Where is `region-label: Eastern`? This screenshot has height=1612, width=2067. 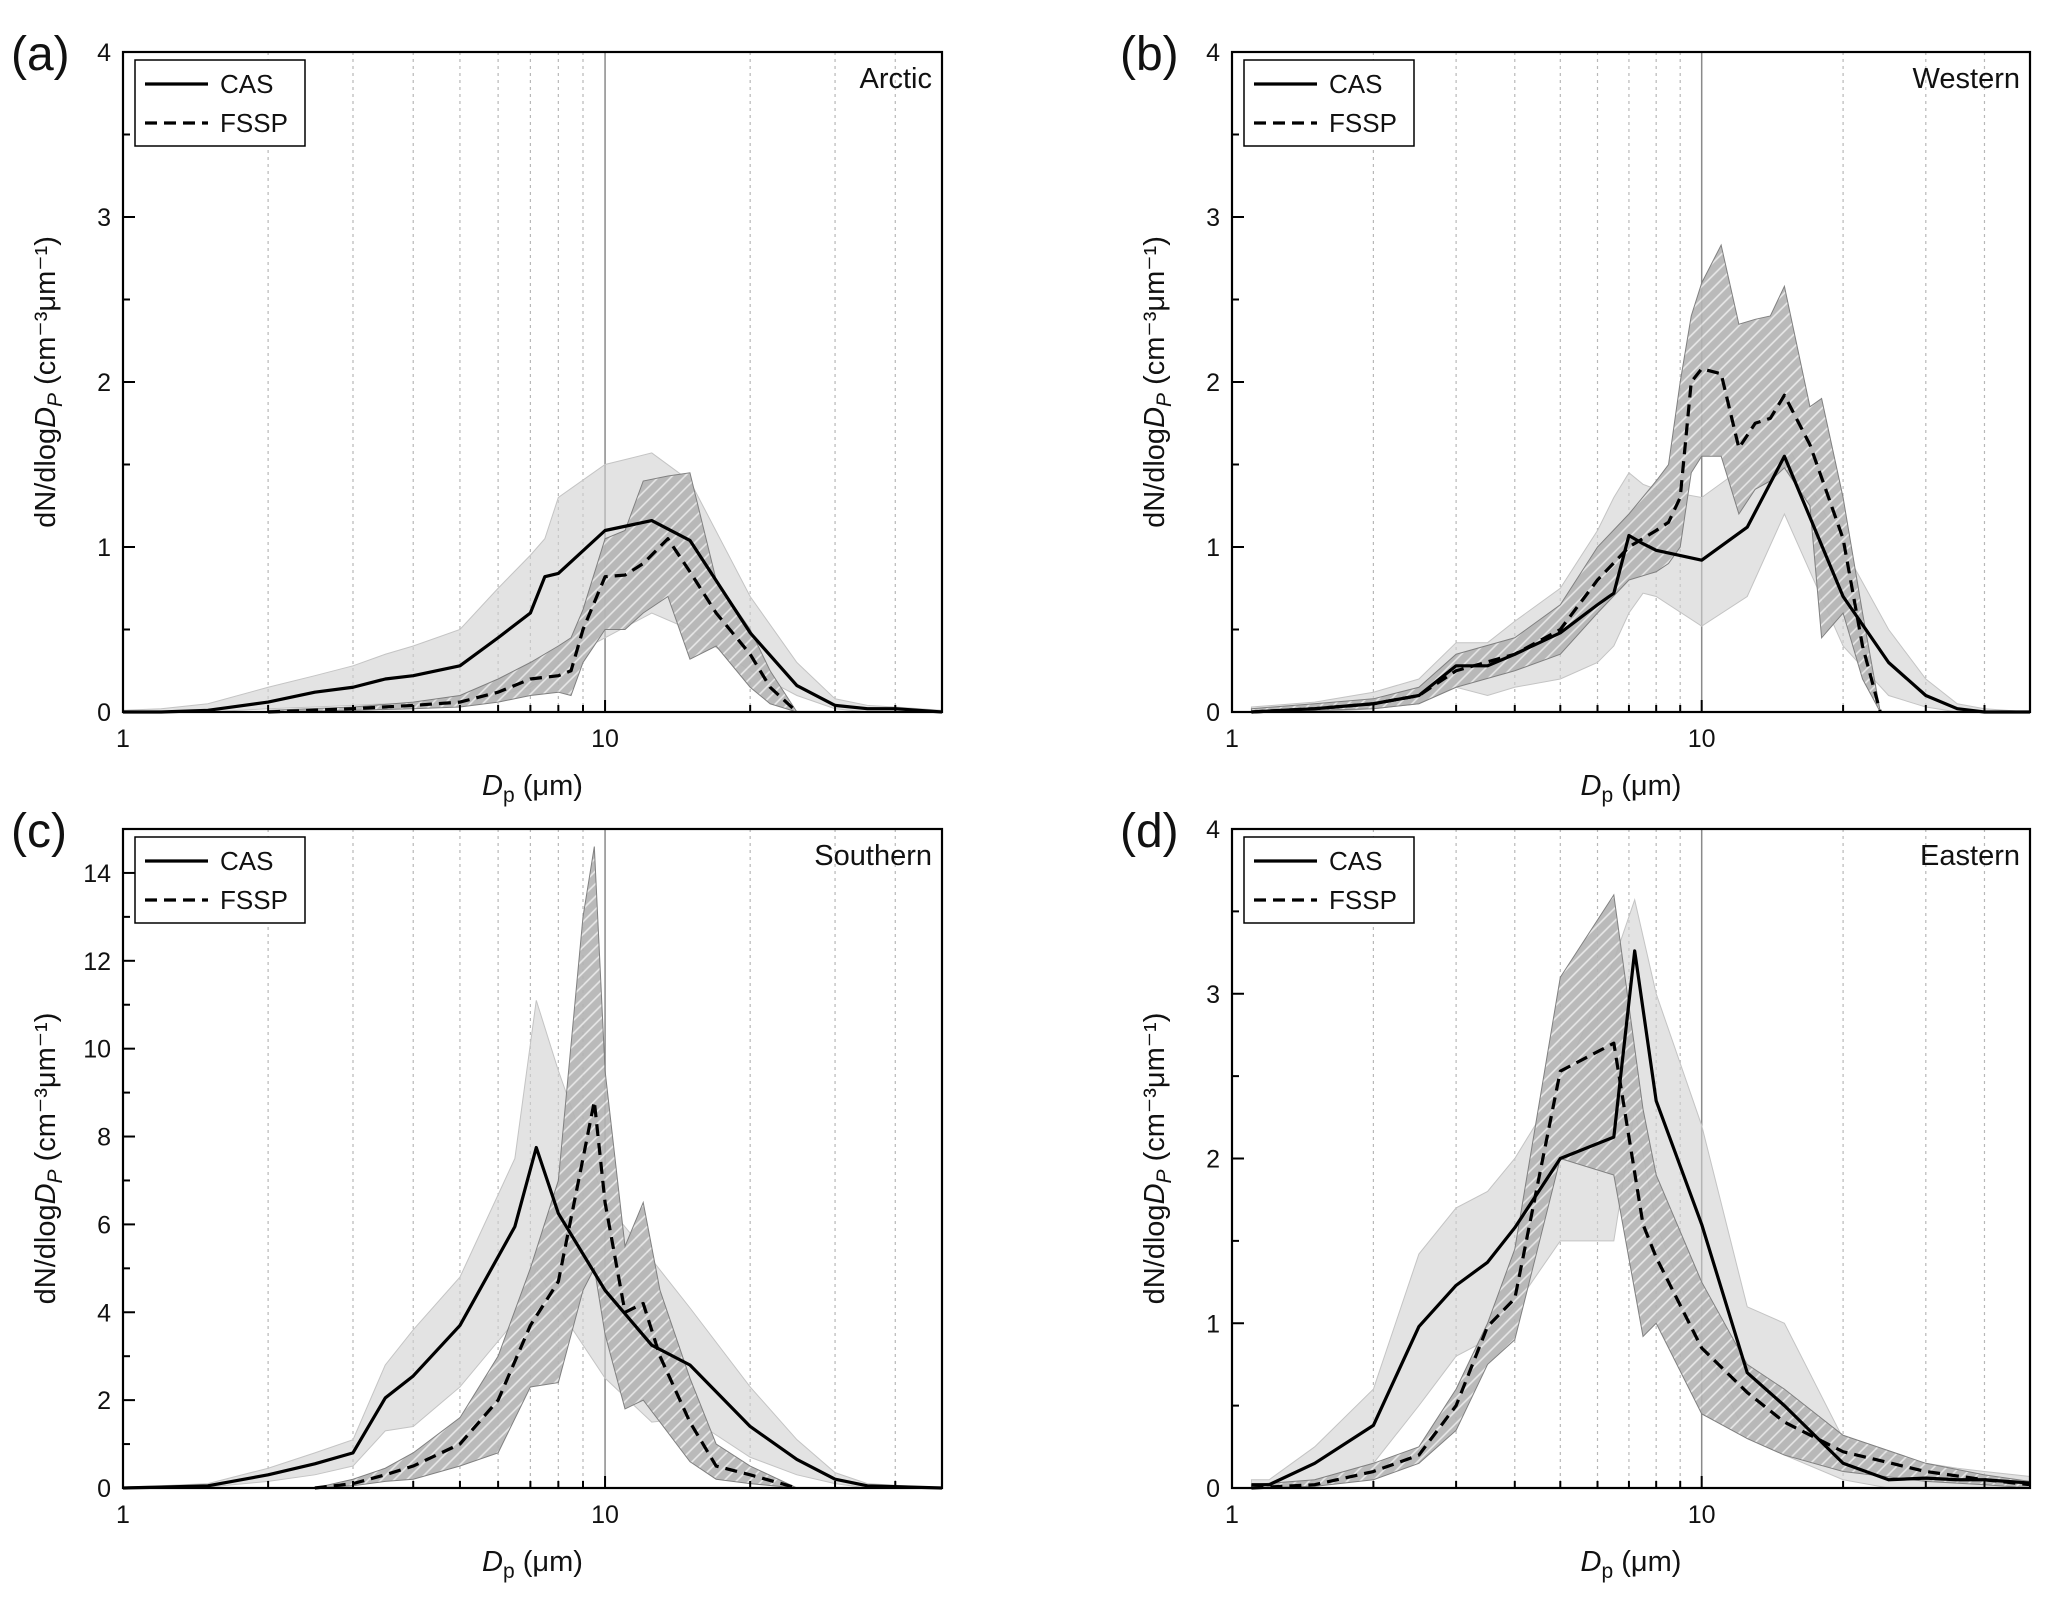 region-label: Eastern is located at coordinates (1970, 856).